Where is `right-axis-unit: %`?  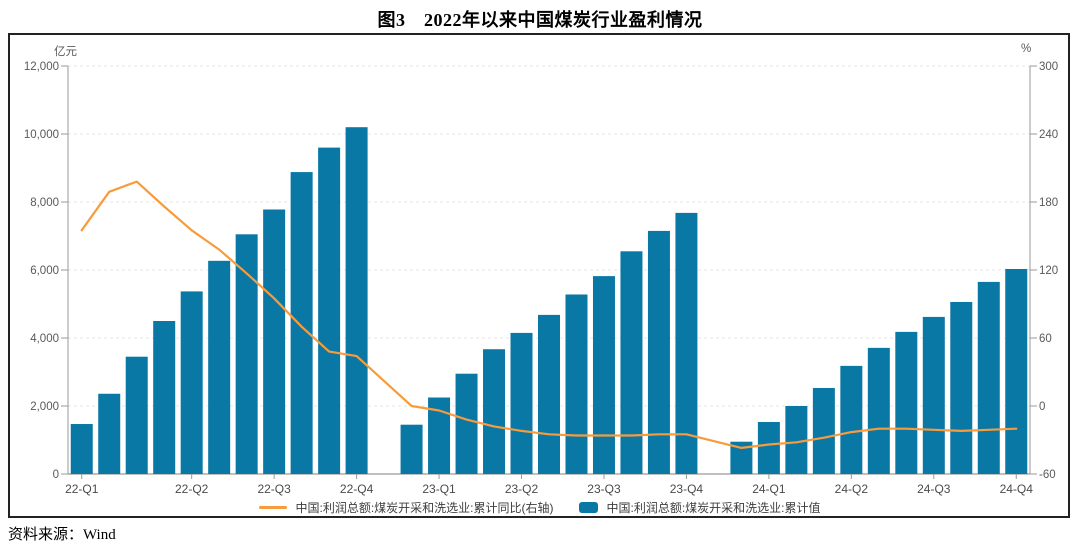 right-axis-unit: % is located at coordinates (1026, 49).